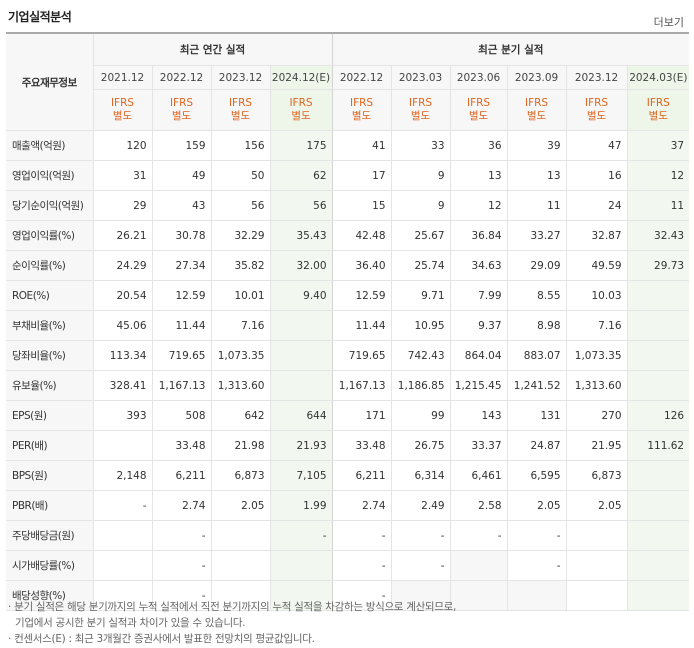  What do you see at coordinates (361, 475) in the screenshot?
I see `value-cell: 6,211` at bounding box center [361, 475].